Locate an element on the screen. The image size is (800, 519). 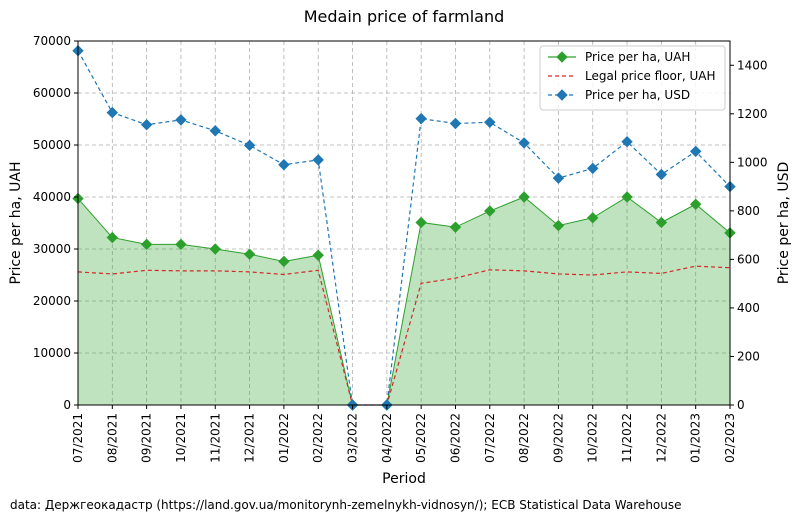
x-axis-label: Period is located at coordinates (404, 479).